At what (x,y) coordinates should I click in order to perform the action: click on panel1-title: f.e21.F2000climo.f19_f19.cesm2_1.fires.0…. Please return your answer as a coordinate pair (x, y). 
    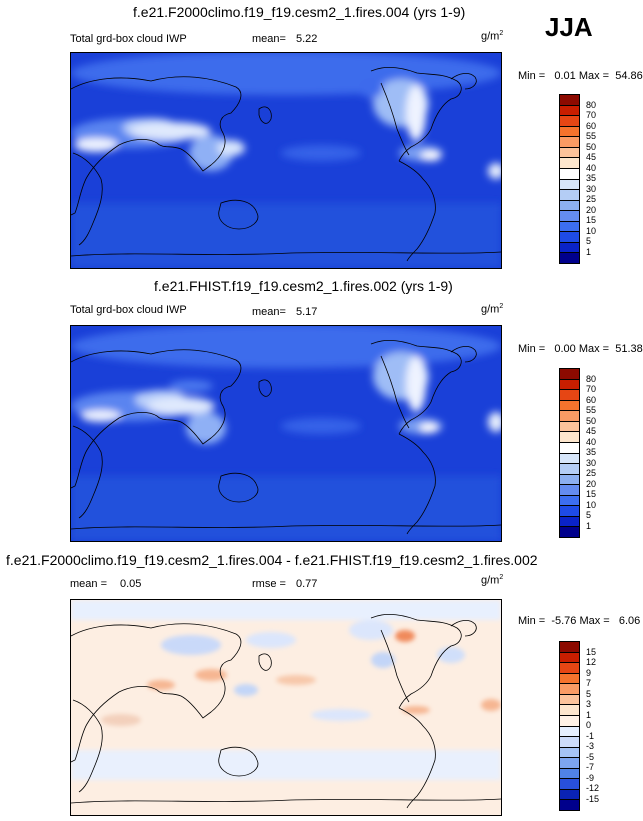
    Looking at the image, I should click on (299, 12).